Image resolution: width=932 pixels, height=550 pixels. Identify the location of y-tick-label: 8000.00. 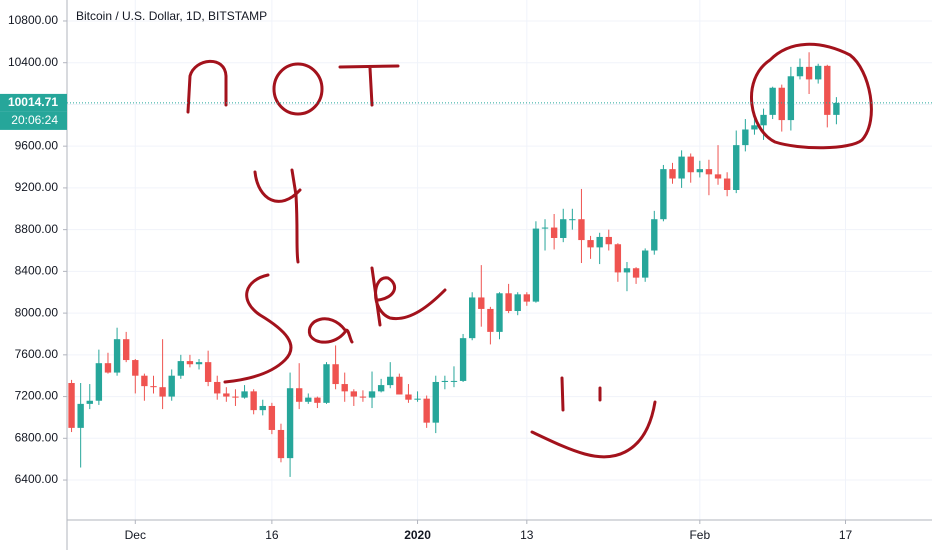
(37, 312).